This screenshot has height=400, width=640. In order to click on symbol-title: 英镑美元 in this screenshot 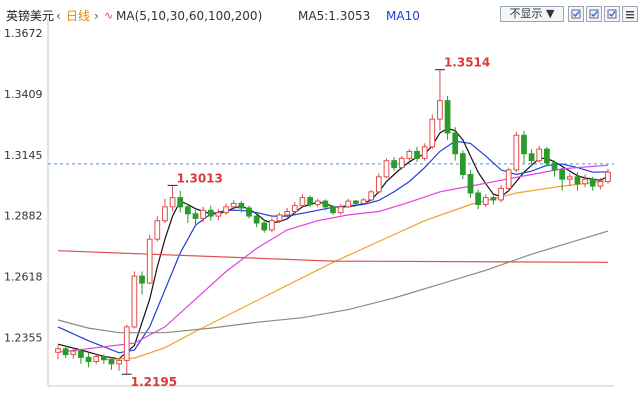, I will do `click(30, 16)`.